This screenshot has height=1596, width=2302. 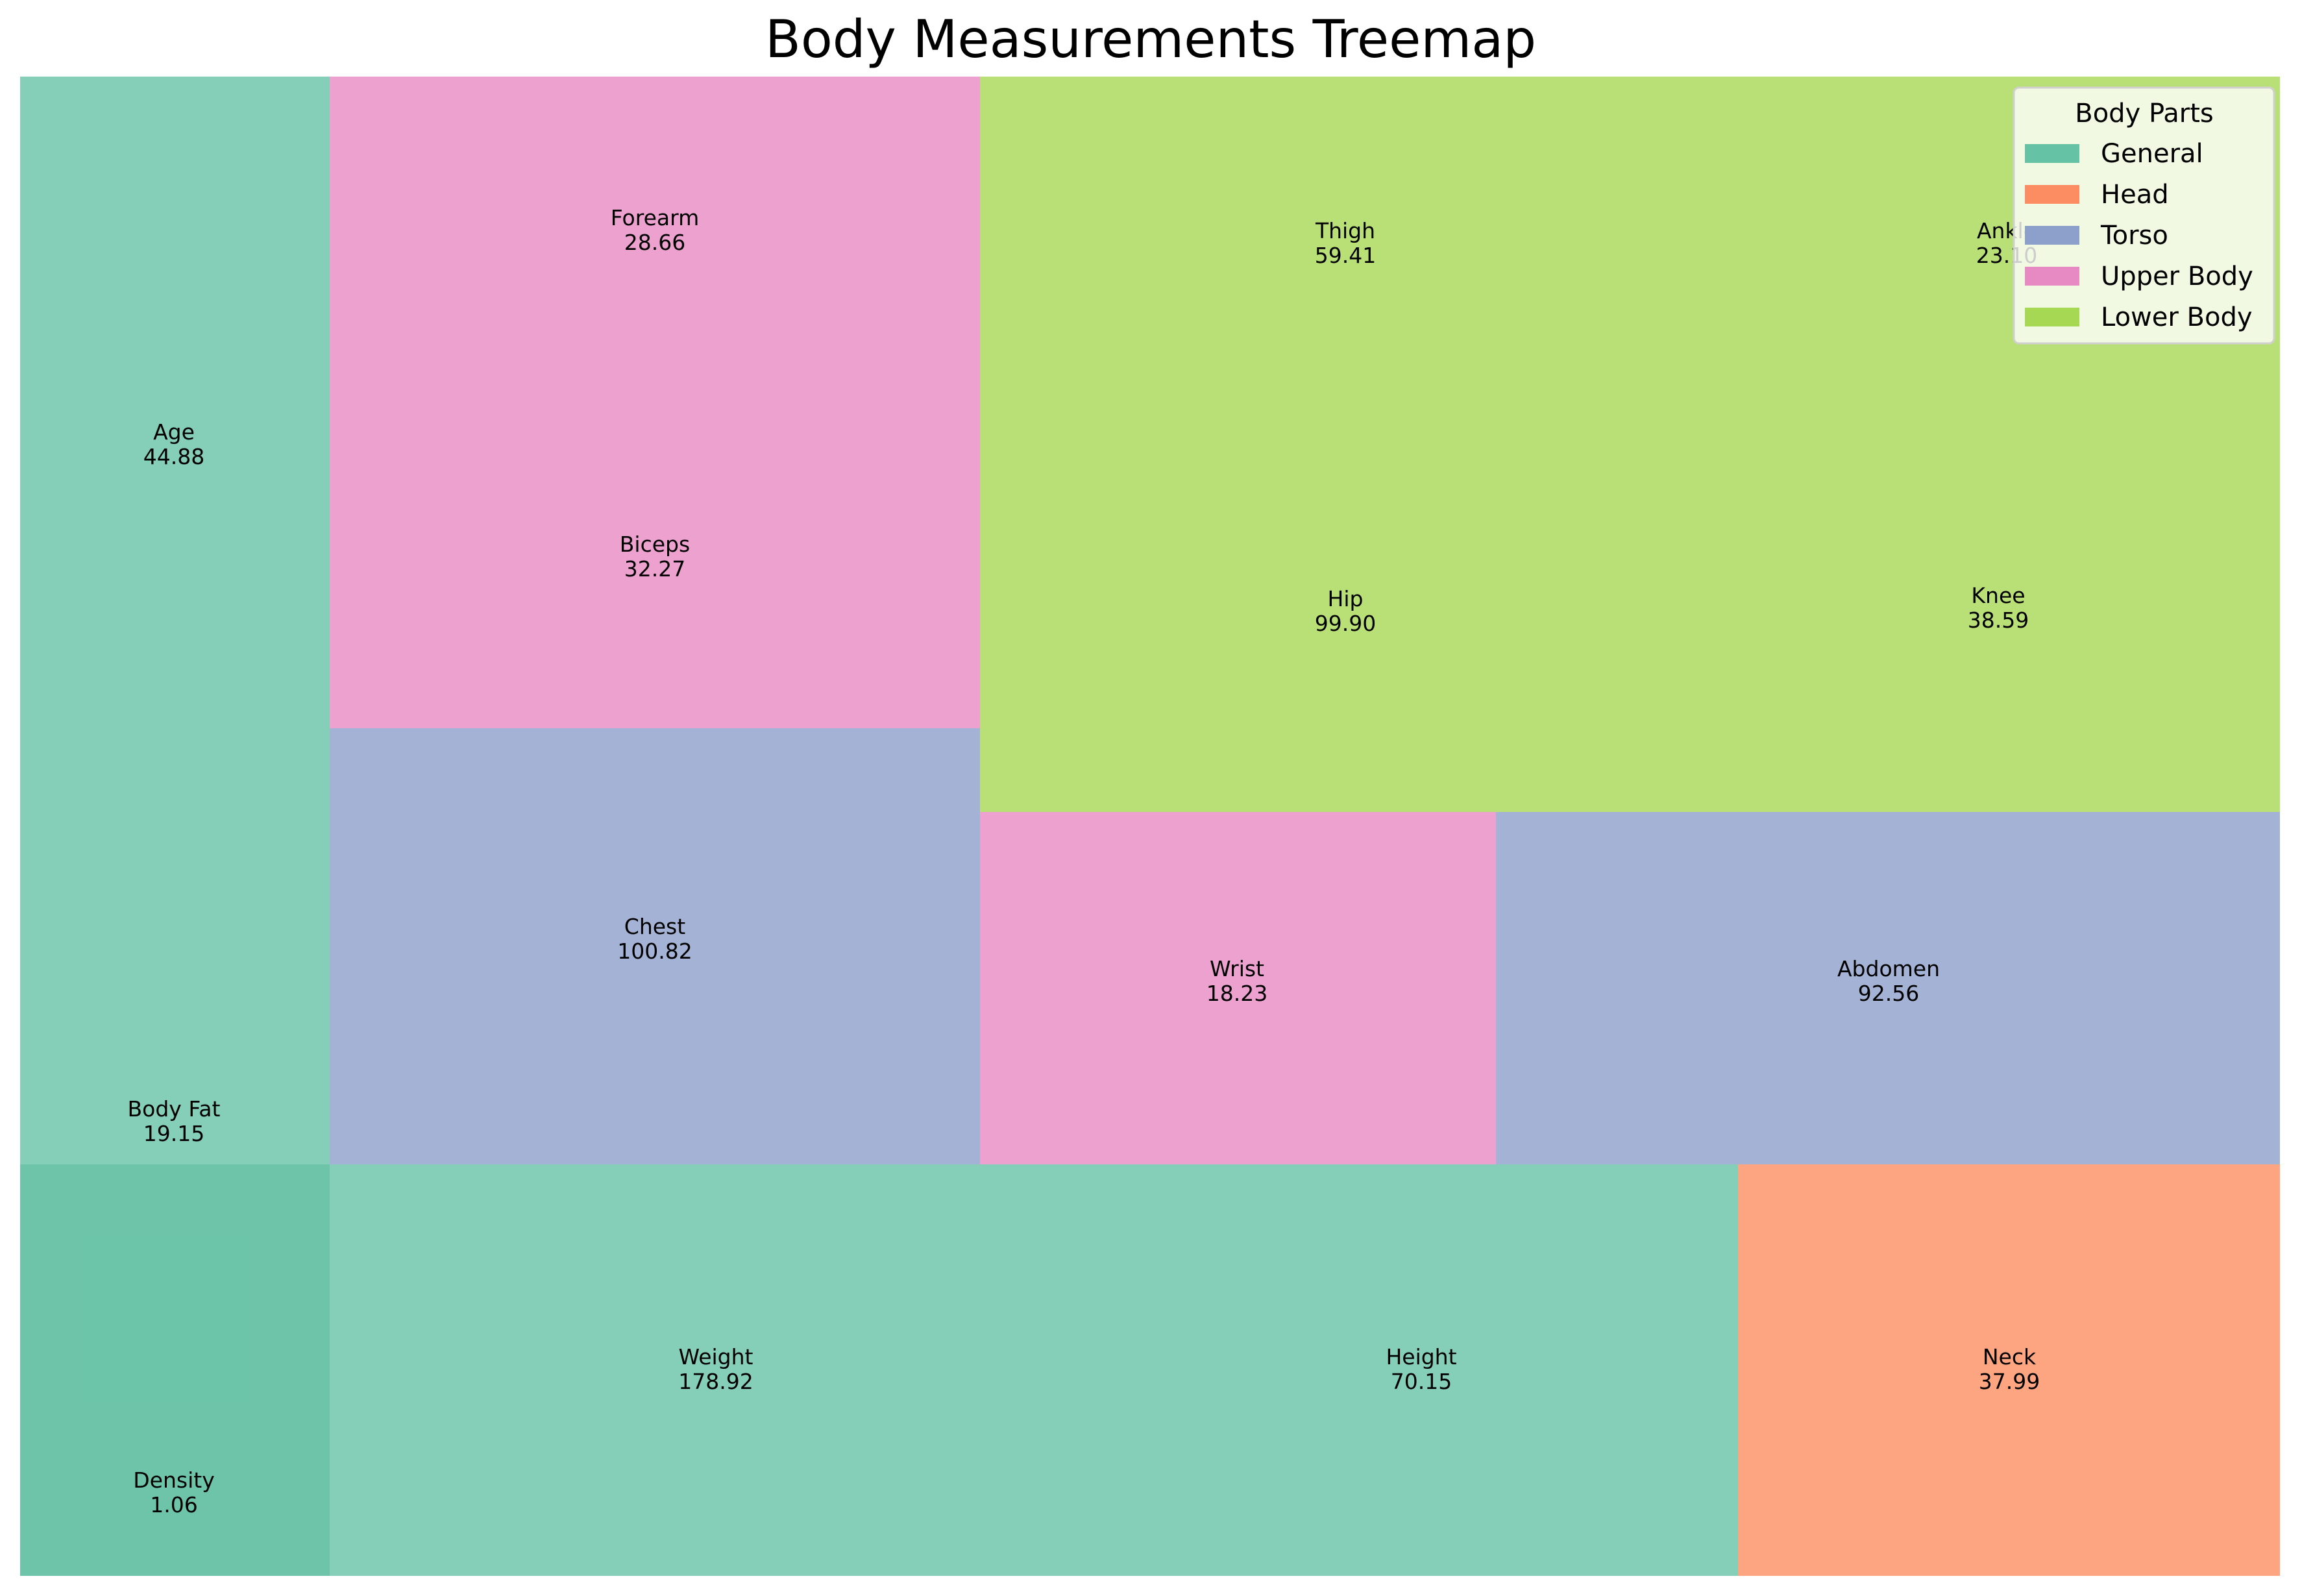 What do you see at coordinates (1345, 255) in the screenshot?
I see `tile-value-thigh: 59.41` at bounding box center [1345, 255].